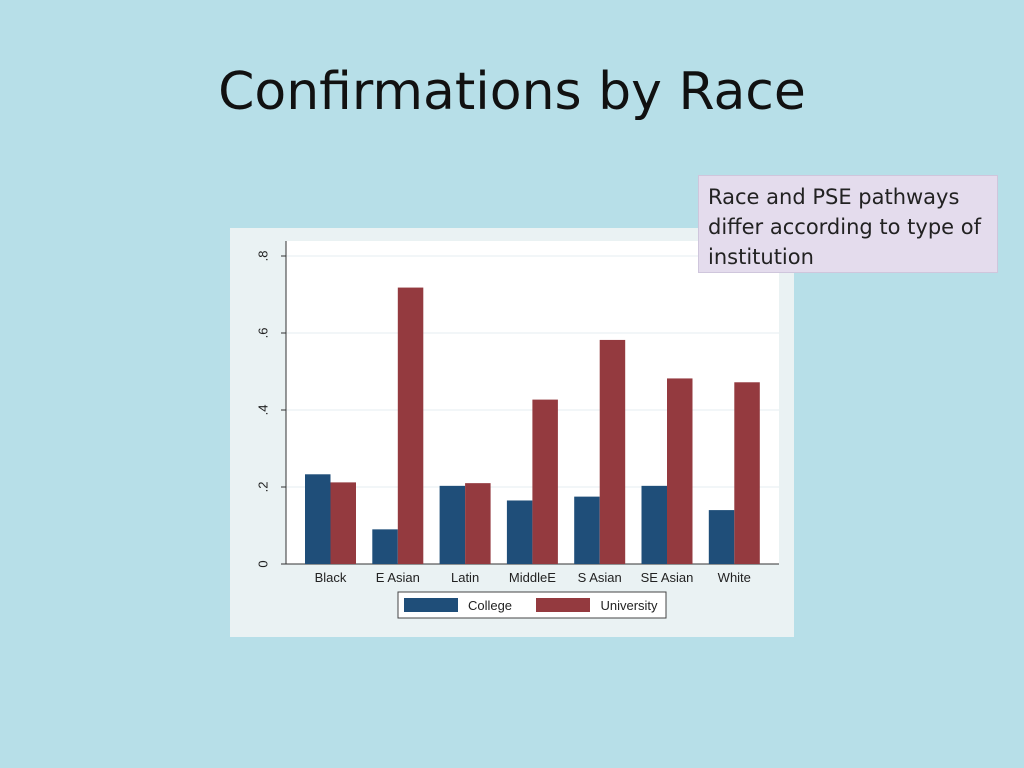 The height and width of the screenshot is (768, 1024). What do you see at coordinates (563, 605) in the screenshot?
I see `legend-swatch-university` at bounding box center [563, 605].